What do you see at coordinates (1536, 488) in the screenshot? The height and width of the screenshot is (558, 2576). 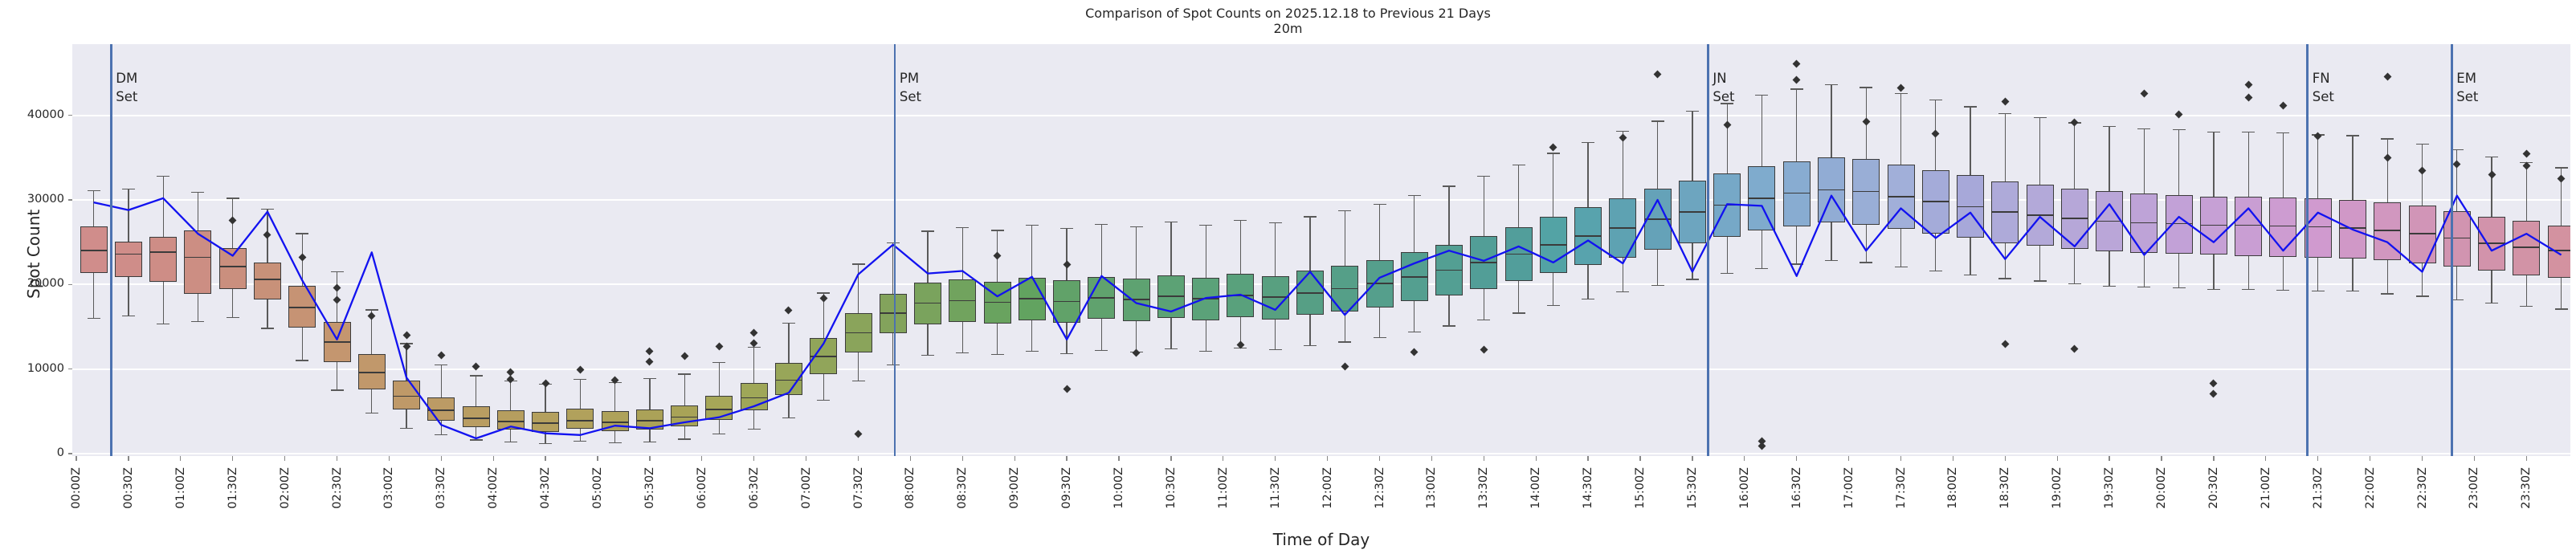 I see `x-tick-label: 14:00Z` at bounding box center [1536, 488].